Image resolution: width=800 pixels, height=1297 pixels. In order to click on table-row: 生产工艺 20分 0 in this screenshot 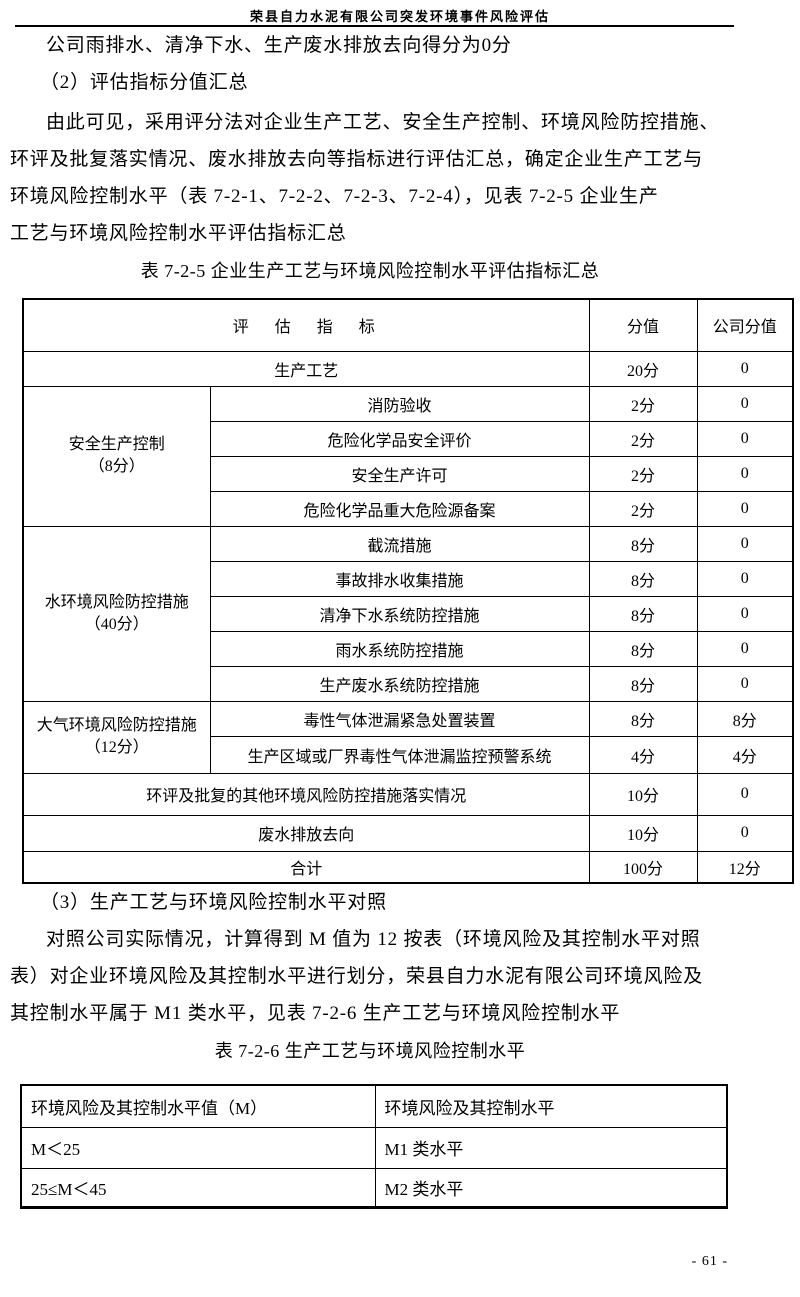, I will do `click(408, 368)`.